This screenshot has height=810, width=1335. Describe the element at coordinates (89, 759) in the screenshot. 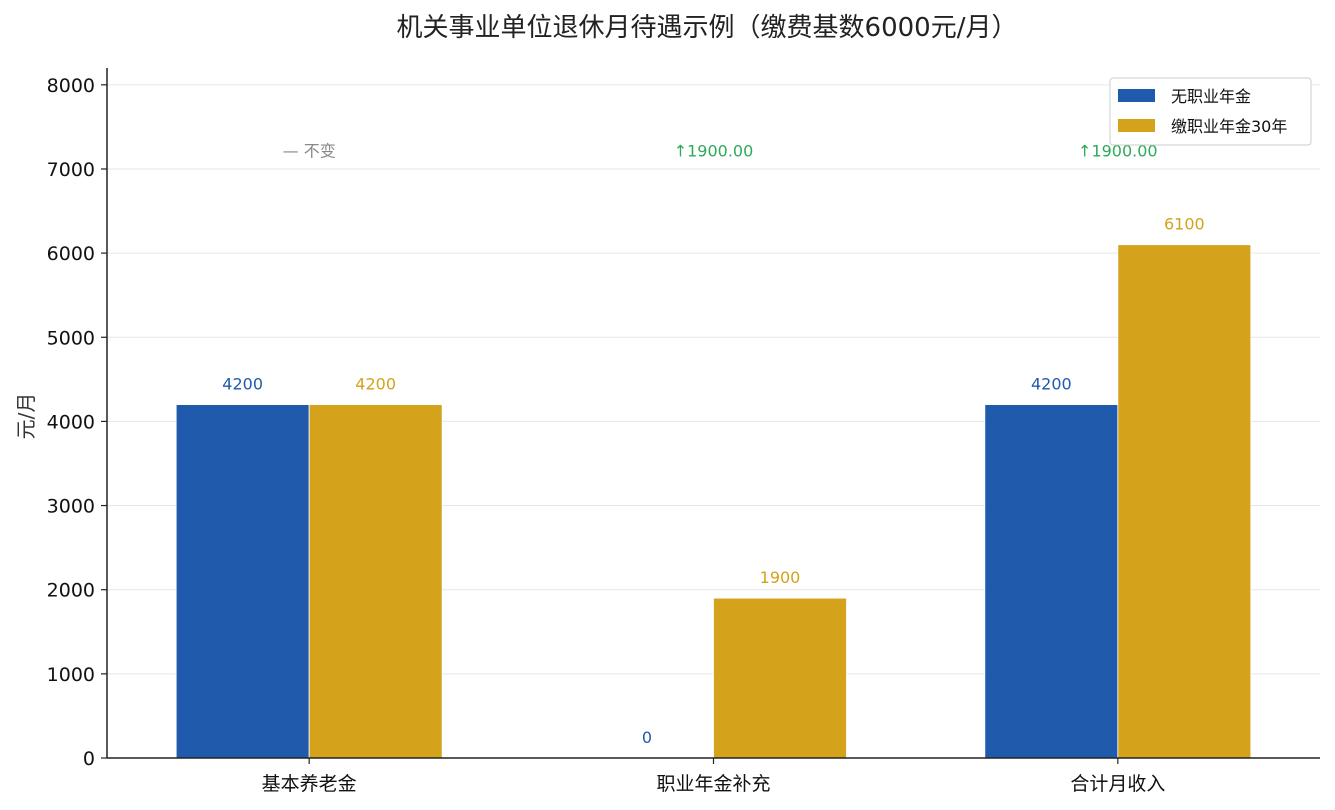

I see `y-tick-label: 0` at that location.